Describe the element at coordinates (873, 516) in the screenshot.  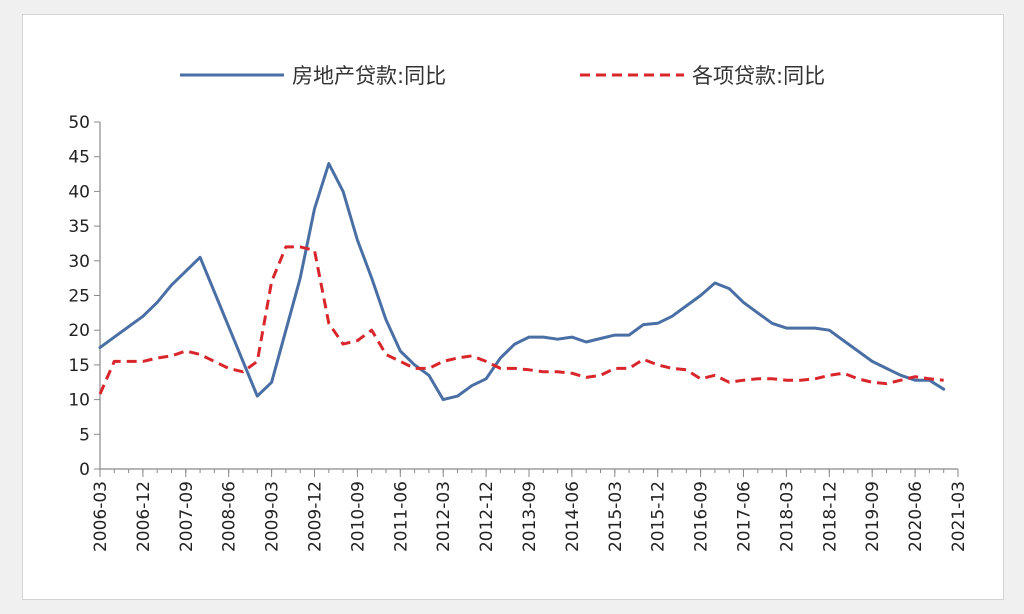
I see `x-tick-label: 2019-09` at that location.